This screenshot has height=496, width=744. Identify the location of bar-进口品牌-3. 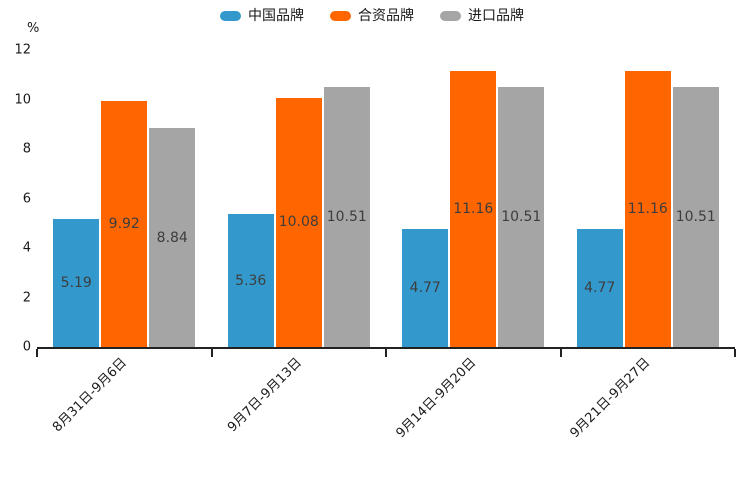
(521, 216).